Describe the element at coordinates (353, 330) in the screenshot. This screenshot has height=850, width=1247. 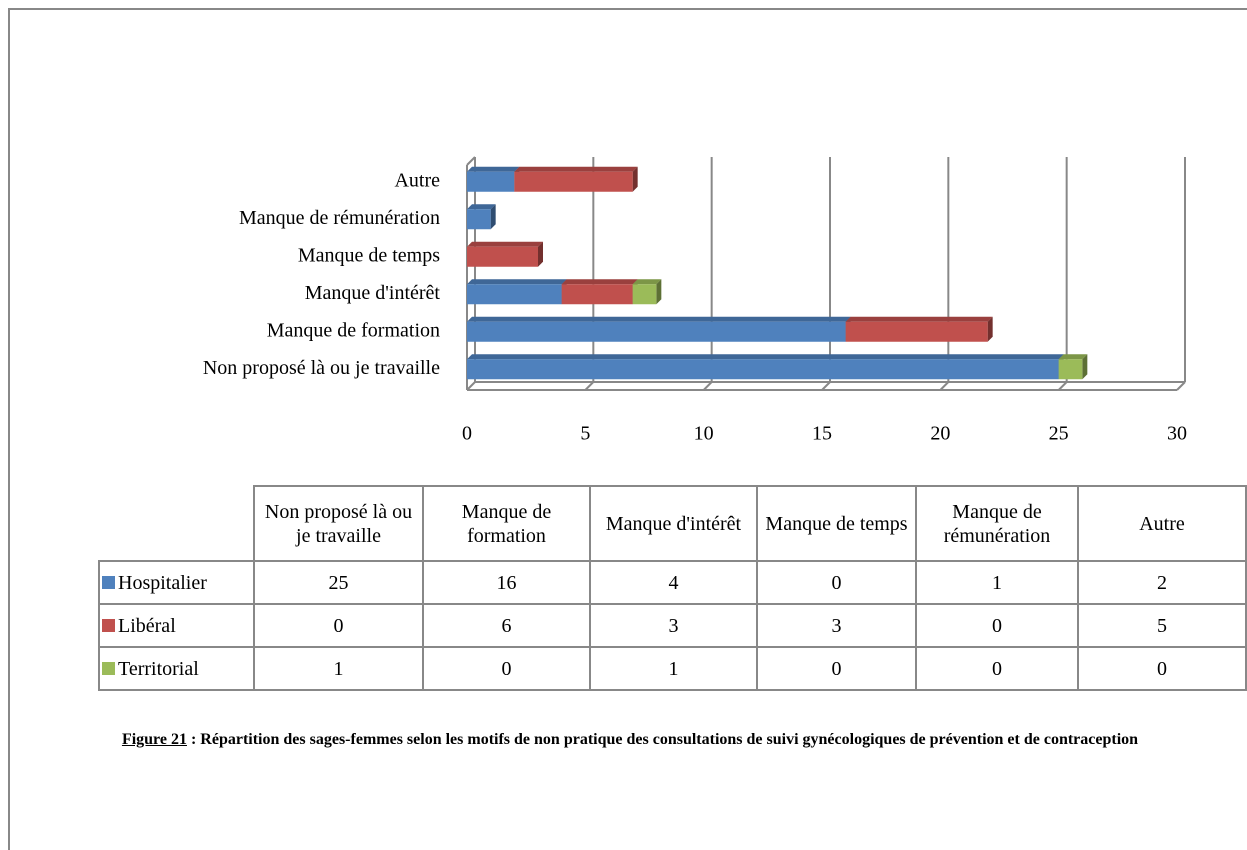
I see `y-tick-label: Manque de formation` at that location.